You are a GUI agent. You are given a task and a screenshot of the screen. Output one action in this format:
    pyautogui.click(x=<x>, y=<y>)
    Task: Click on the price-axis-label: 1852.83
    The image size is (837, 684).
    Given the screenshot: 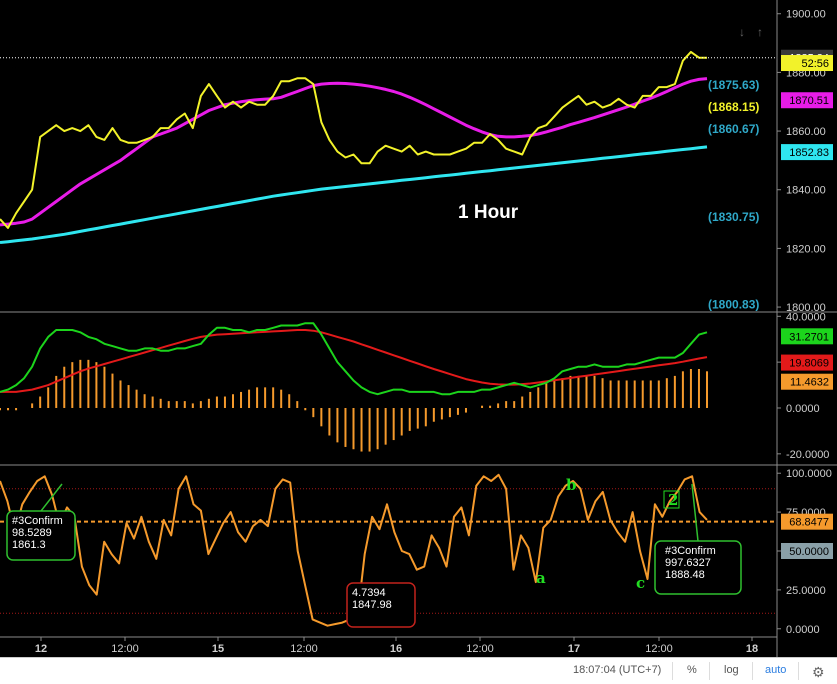 What is the action you would take?
    pyautogui.click(x=809, y=153)
    